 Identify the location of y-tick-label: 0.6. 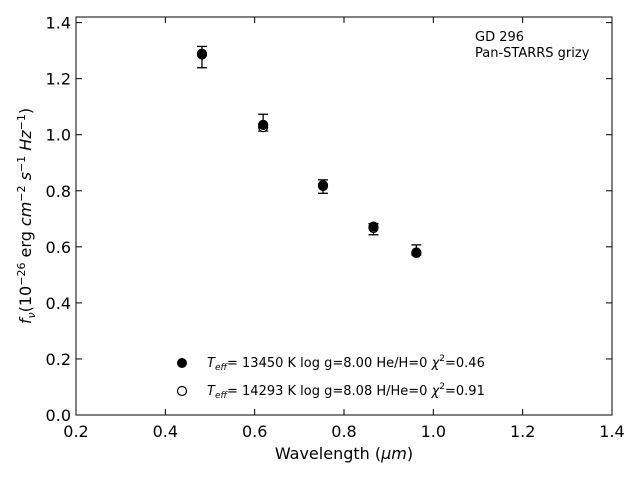
(58, 247).